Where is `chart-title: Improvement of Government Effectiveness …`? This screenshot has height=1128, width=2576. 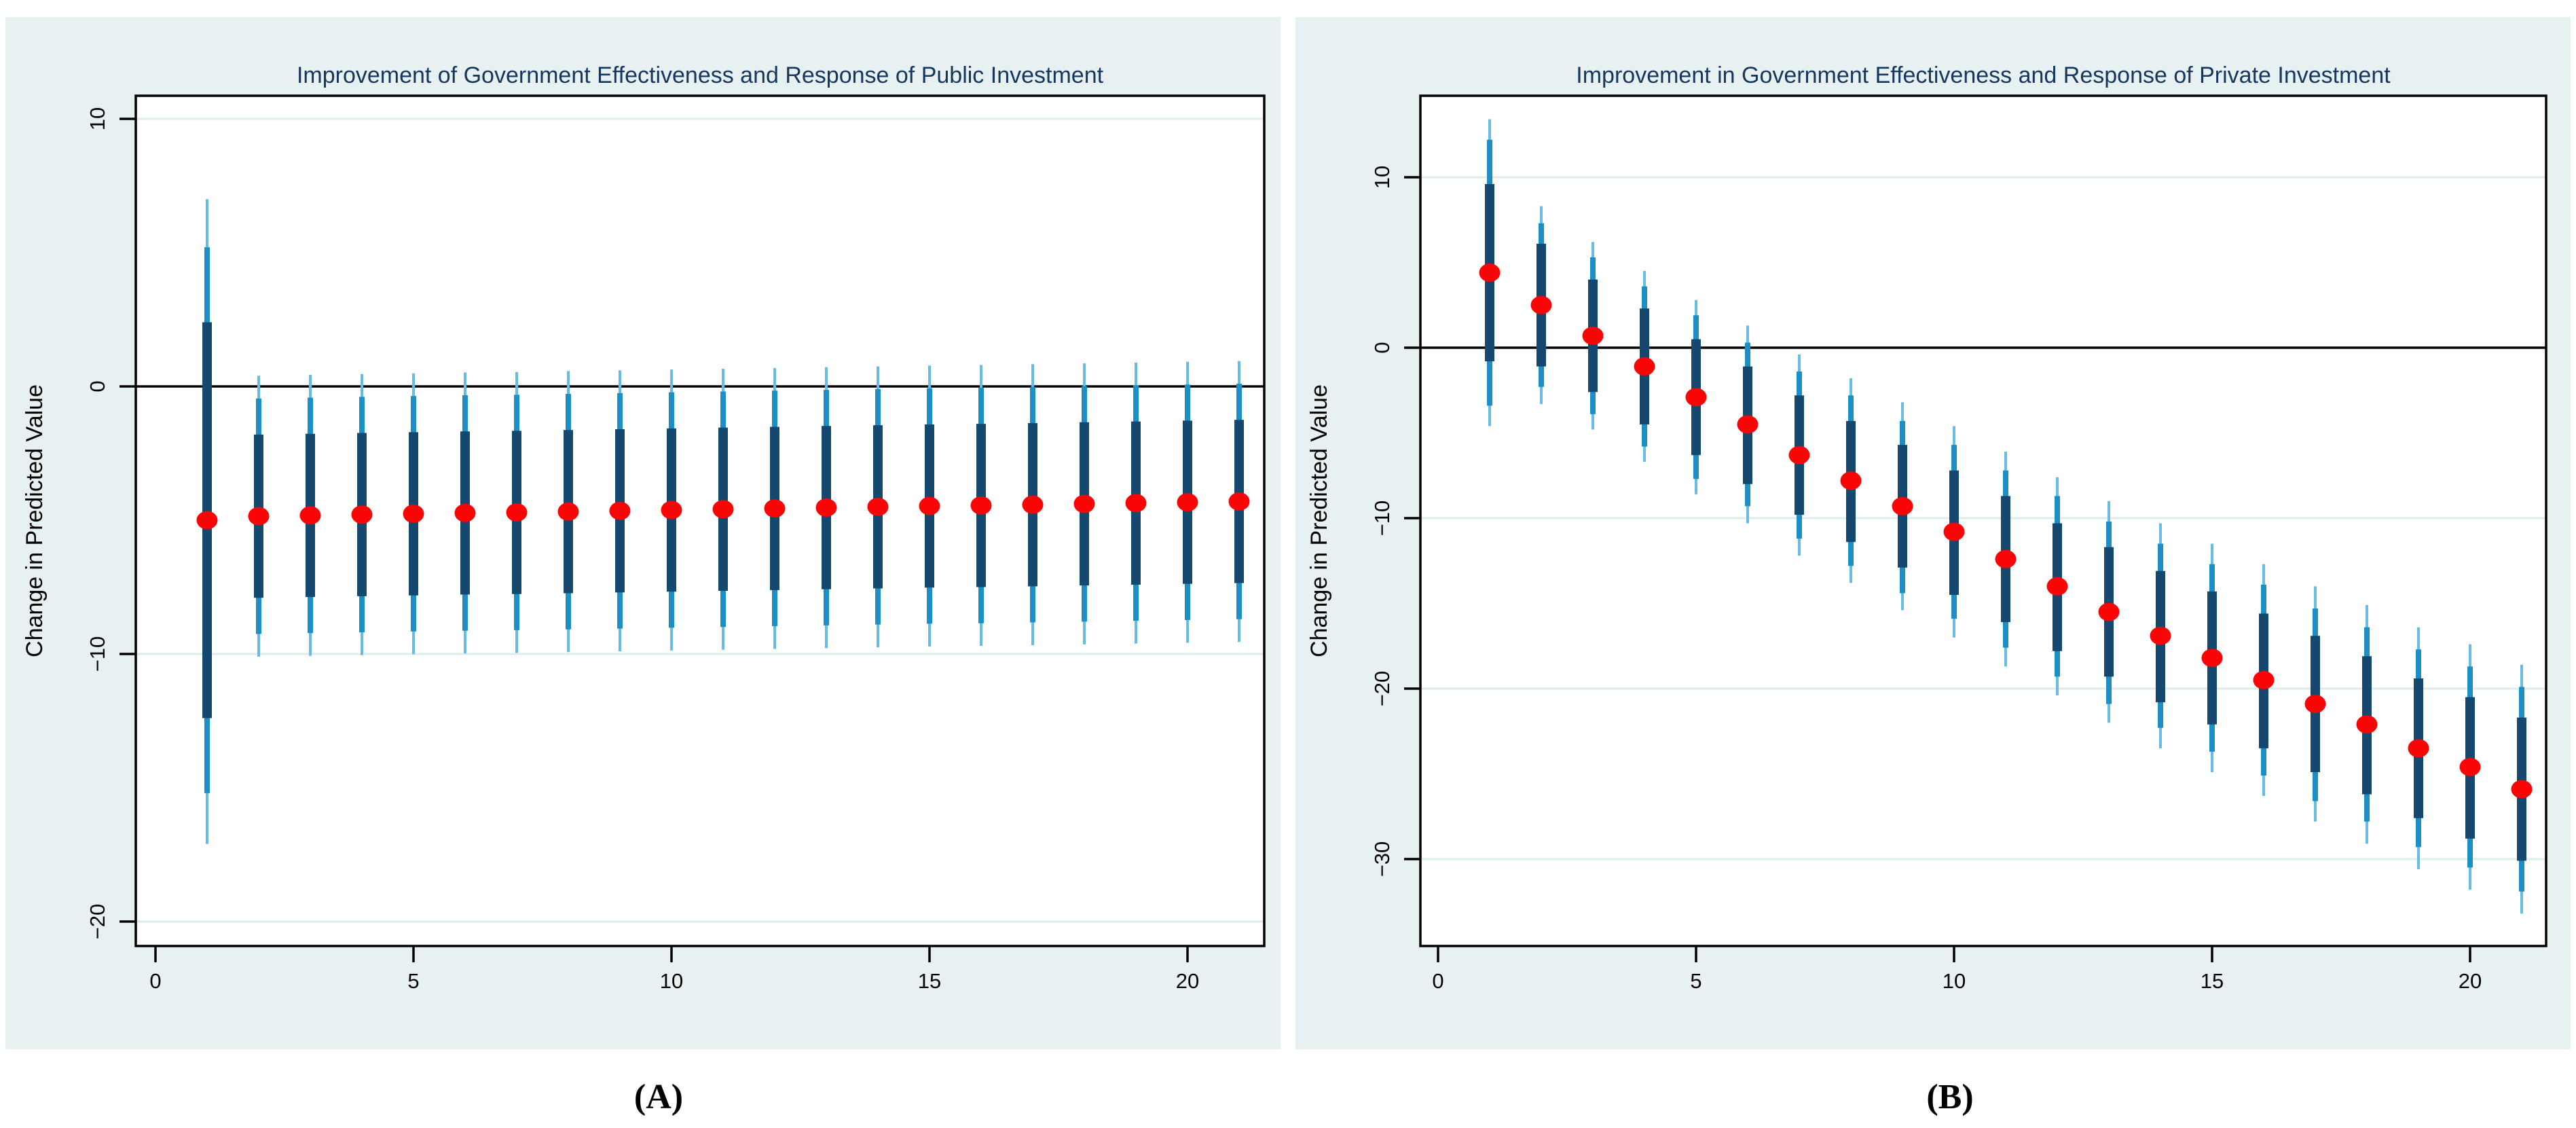
chart-title: Improvement of Government Effectiveness … is located at coordinates (700, 75).